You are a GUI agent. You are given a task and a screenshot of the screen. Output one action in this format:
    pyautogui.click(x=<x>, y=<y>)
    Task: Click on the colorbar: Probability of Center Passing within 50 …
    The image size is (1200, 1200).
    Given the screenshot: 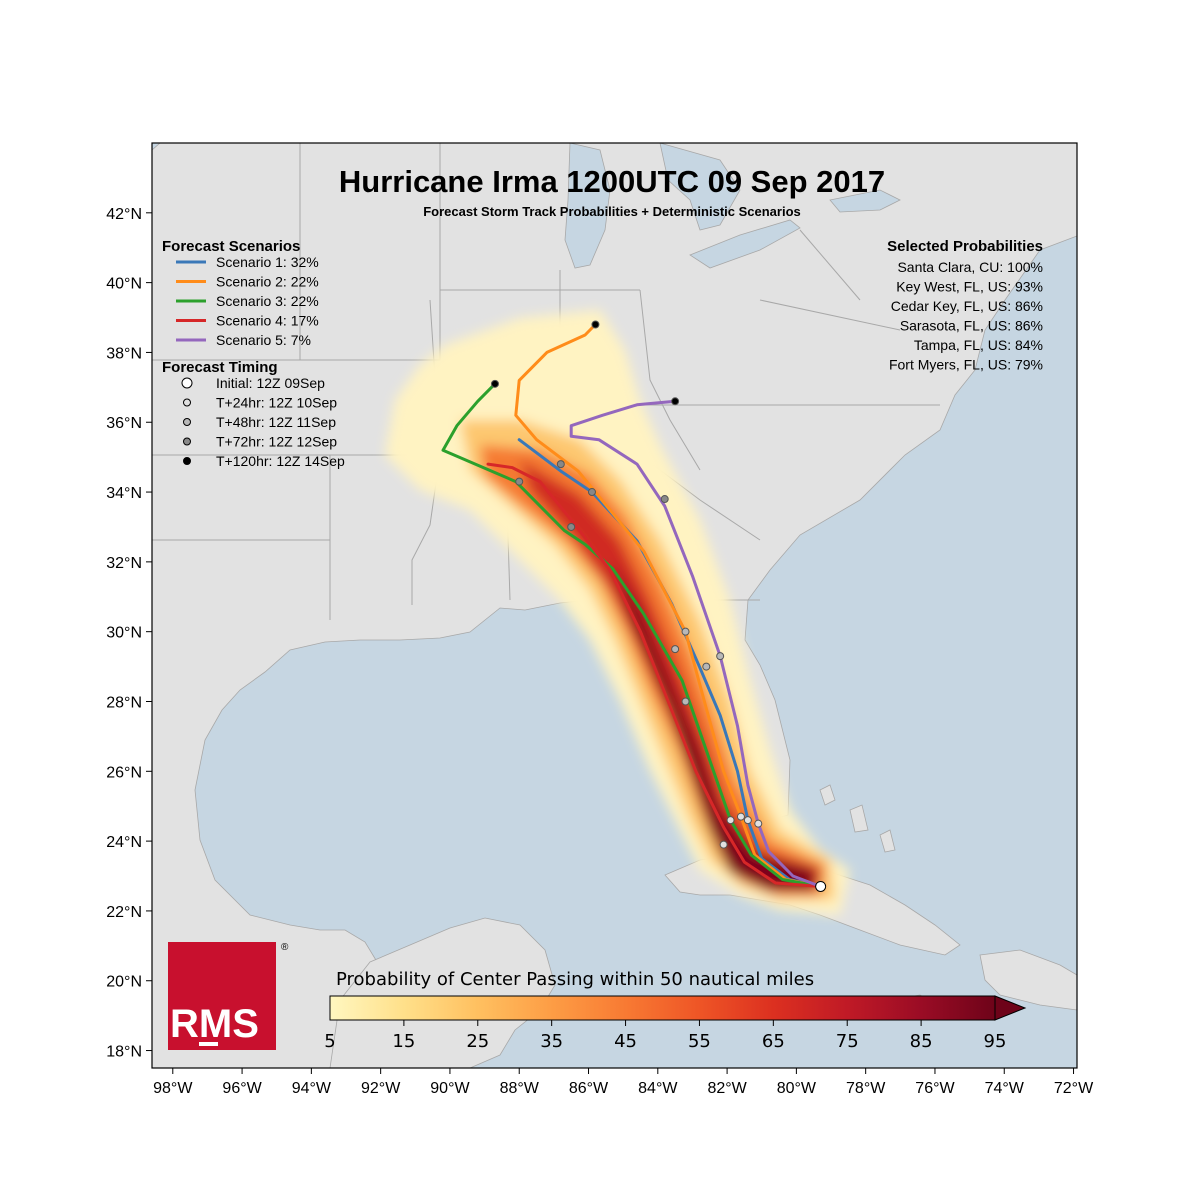 What is the action you would take?
    pyautogui.click(x=675, y=1010)
    